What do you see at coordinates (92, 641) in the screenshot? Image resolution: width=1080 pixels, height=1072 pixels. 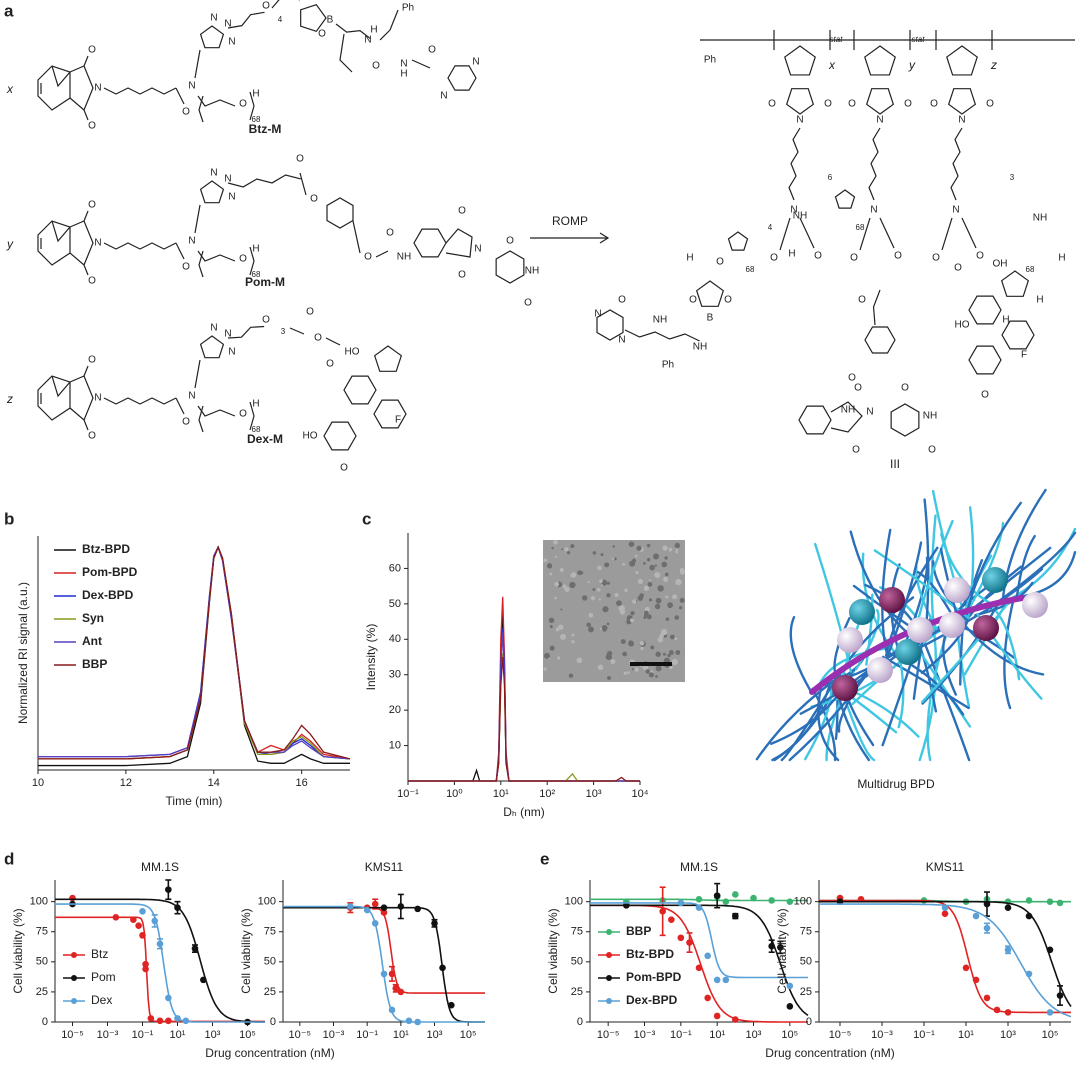 I see `legend-label: Ant` at bounding box center [92, 641].